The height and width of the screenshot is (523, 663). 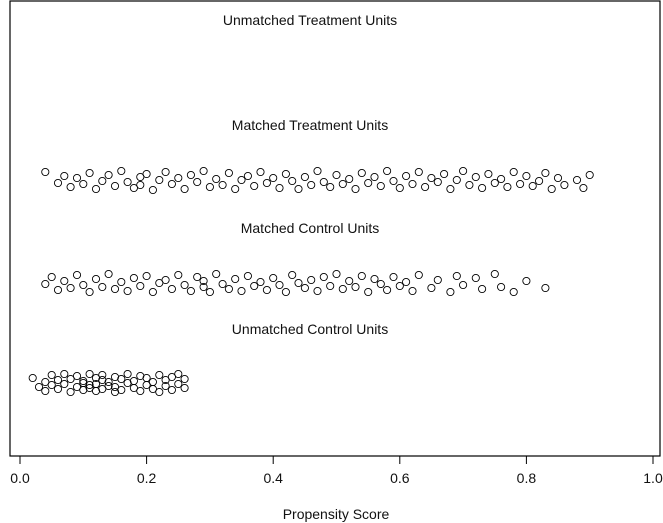 I want to click on x-tick-label: 0.0, so click(x=20, y=478).